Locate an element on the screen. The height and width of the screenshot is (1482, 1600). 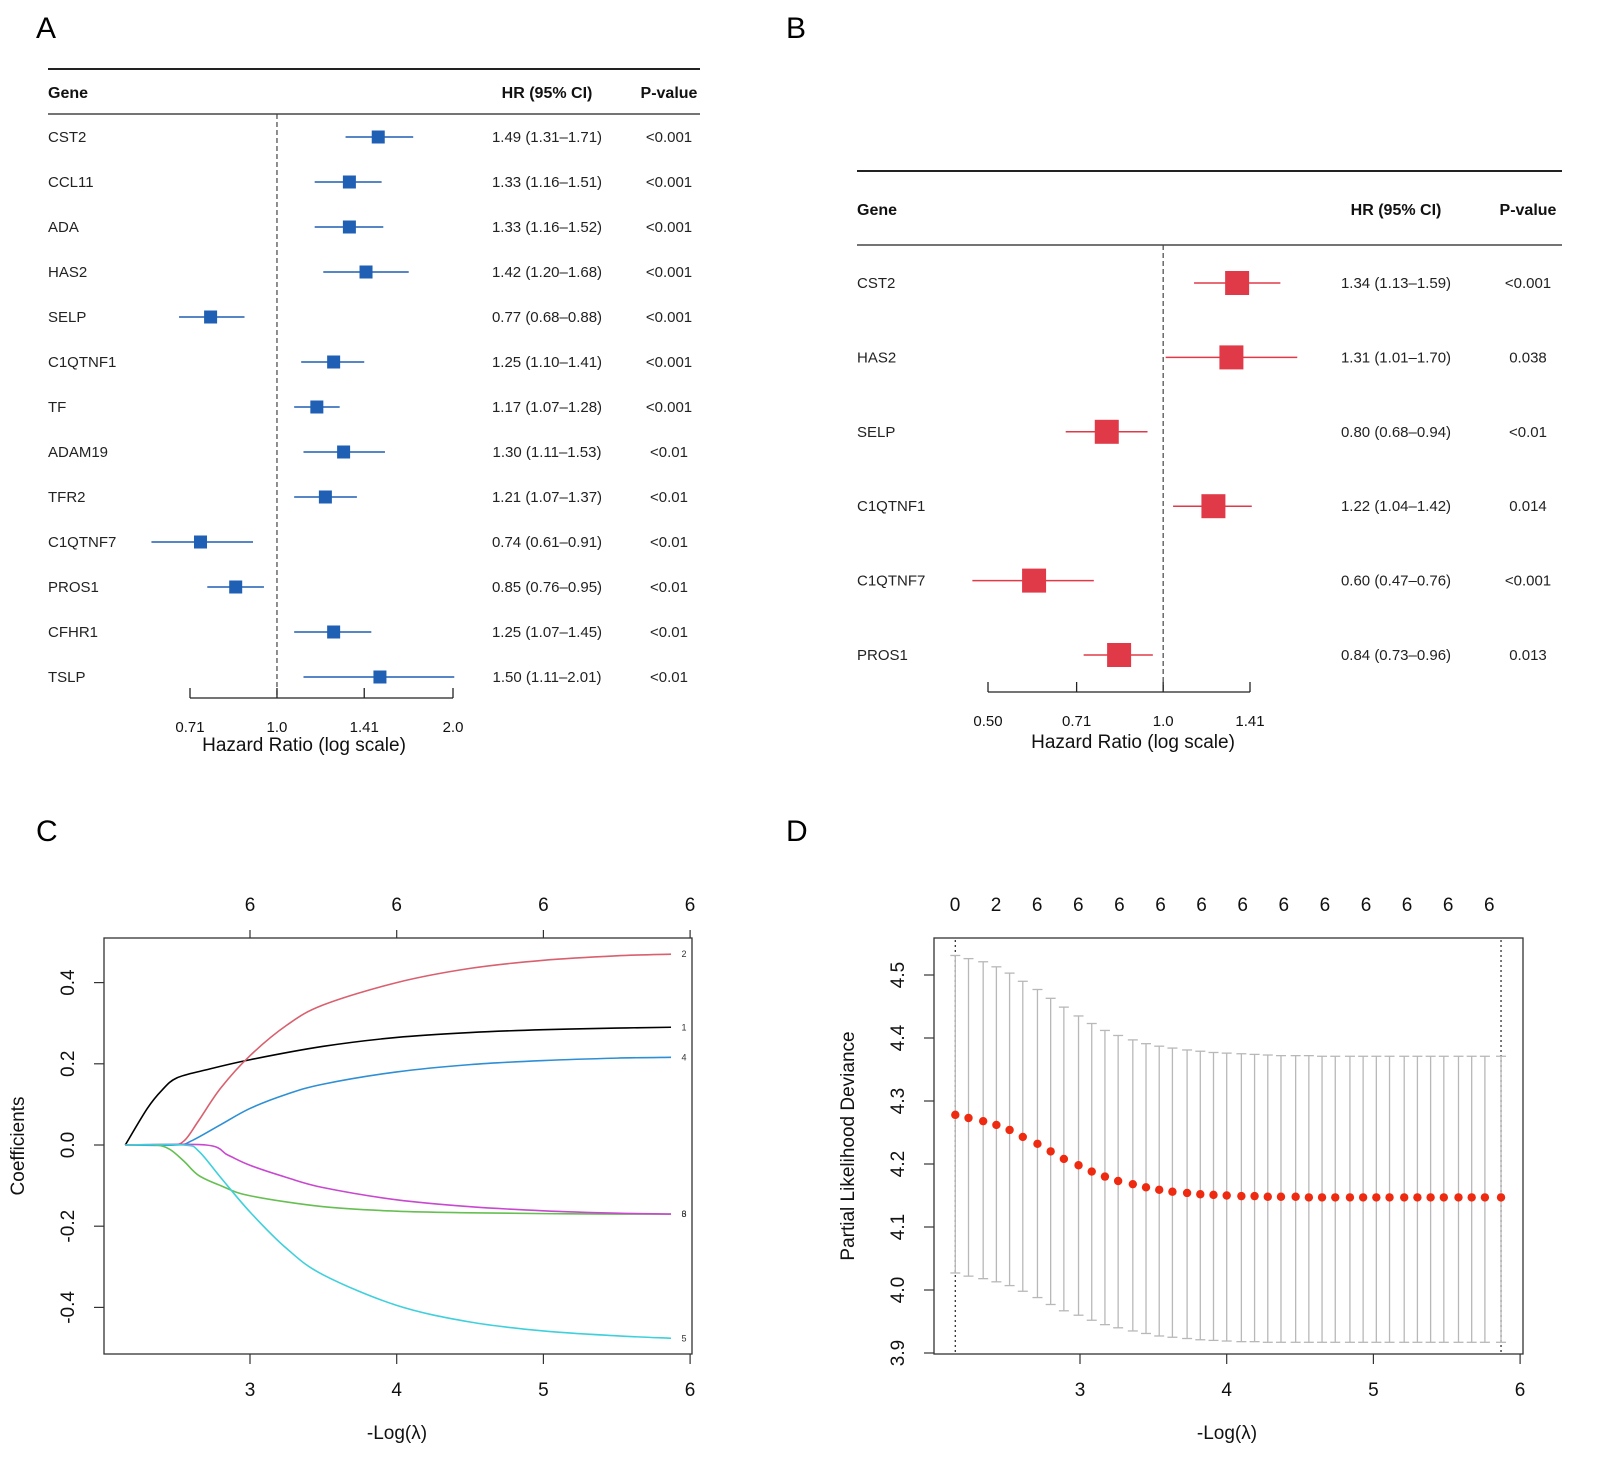
table-row: PROS1 0.85 (0.76–0.95) <0.01 is located at coordinates (368, 587).